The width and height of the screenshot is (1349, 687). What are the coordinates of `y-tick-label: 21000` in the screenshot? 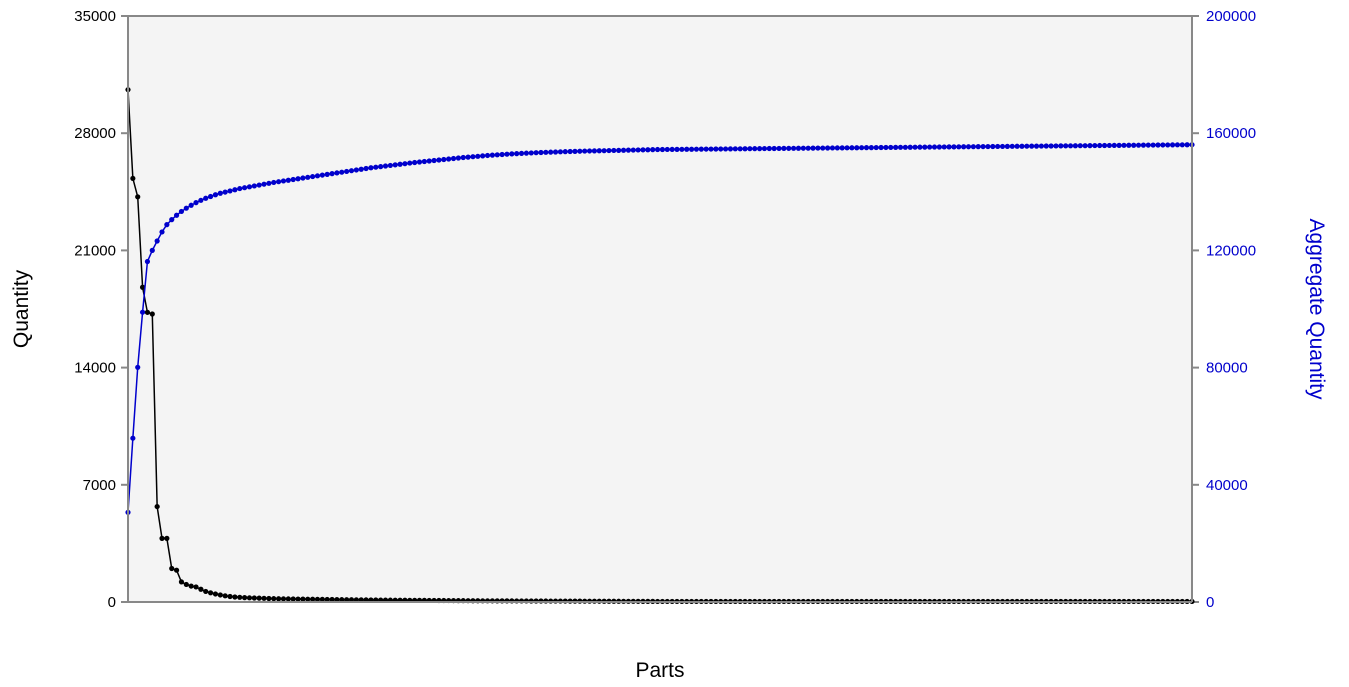 It's located at (95, 250).